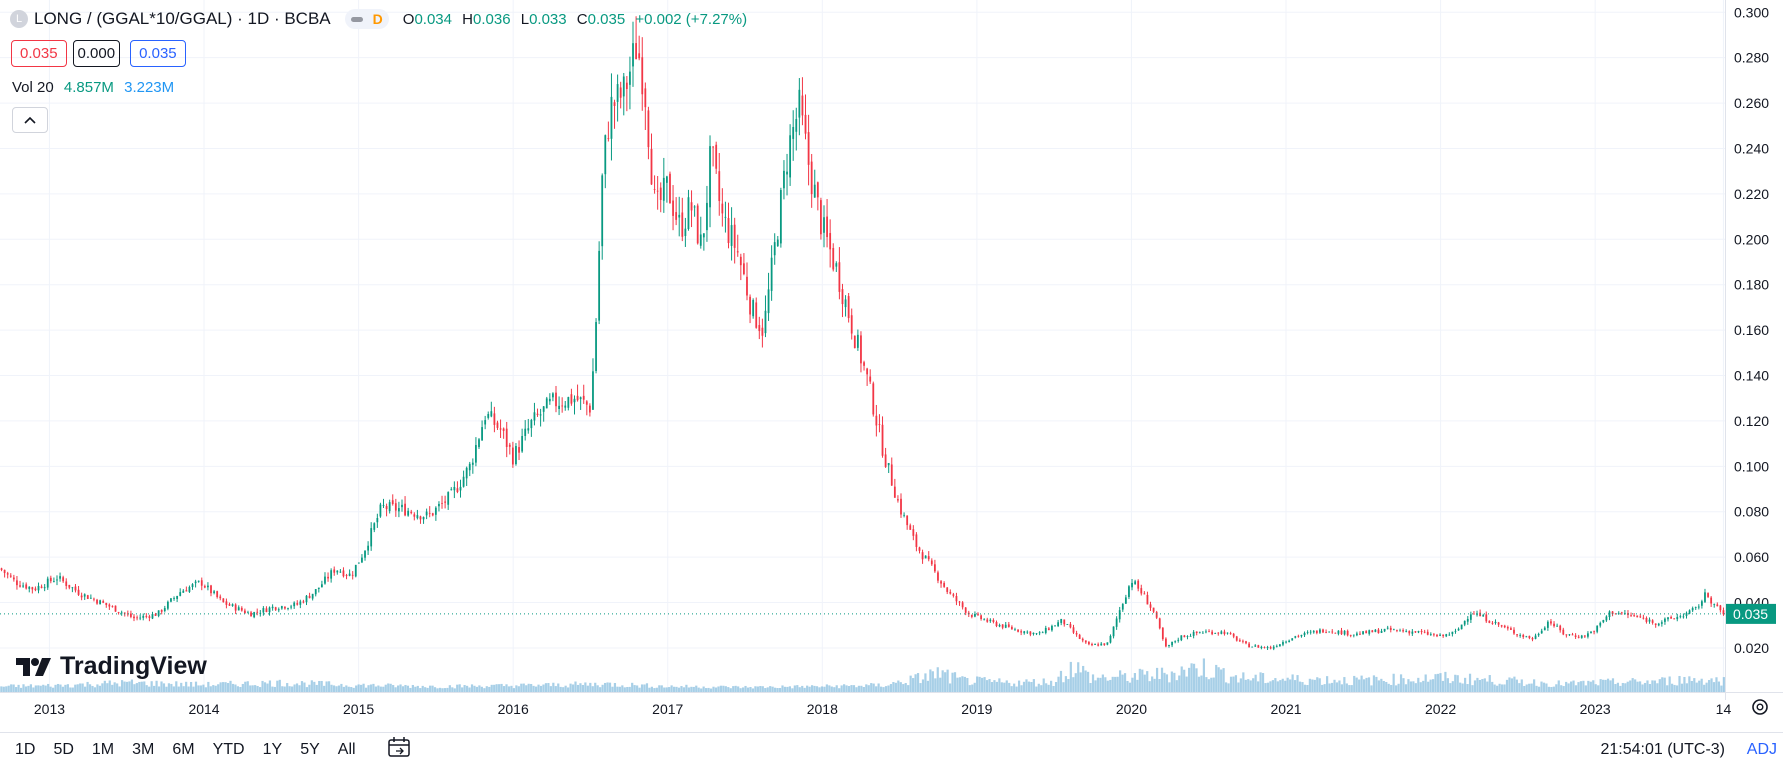  I want to click on range-3m-button: 3M, so click(143, 749).